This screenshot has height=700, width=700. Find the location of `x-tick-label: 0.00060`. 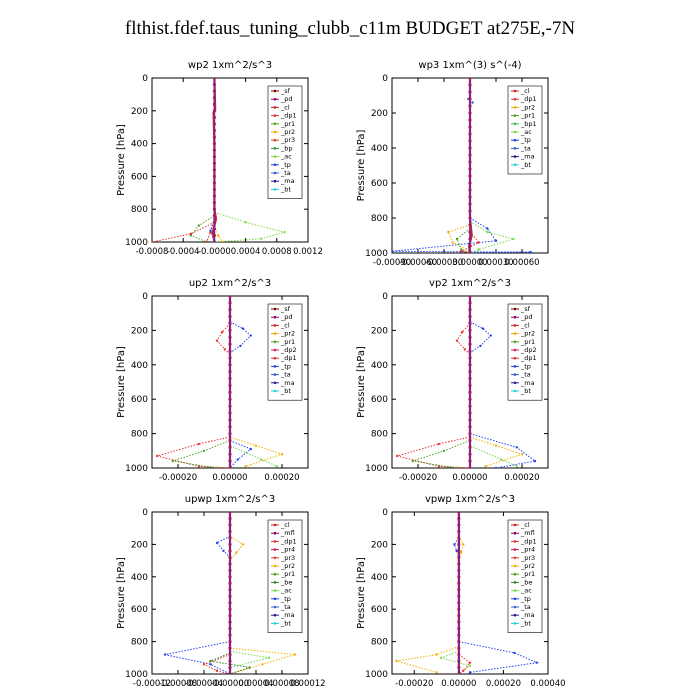

x-tick-label: 0.00060 is located at coordinates (521, 263).